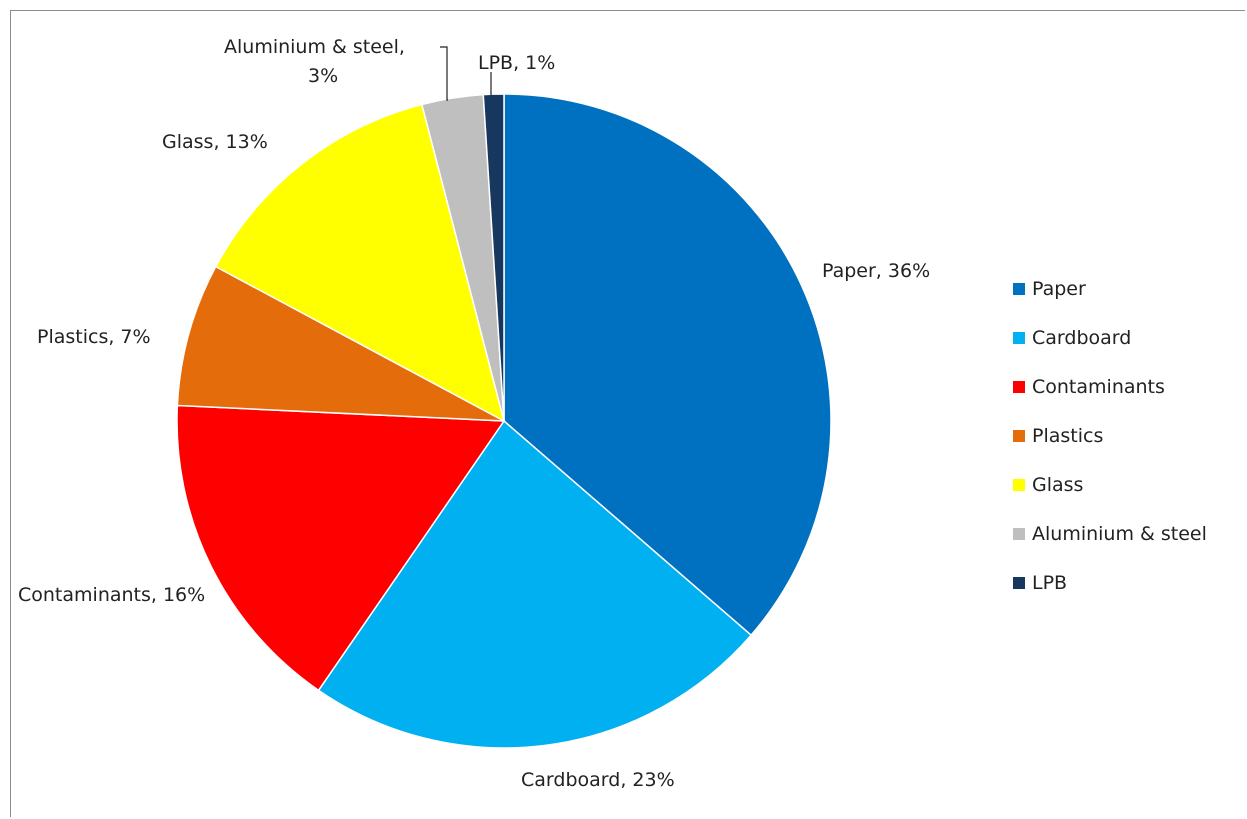  Describe the element at coordinates (598, 780) in the screenshot. I see `data-label-cardboard: Cardboard, 23%` at that location.